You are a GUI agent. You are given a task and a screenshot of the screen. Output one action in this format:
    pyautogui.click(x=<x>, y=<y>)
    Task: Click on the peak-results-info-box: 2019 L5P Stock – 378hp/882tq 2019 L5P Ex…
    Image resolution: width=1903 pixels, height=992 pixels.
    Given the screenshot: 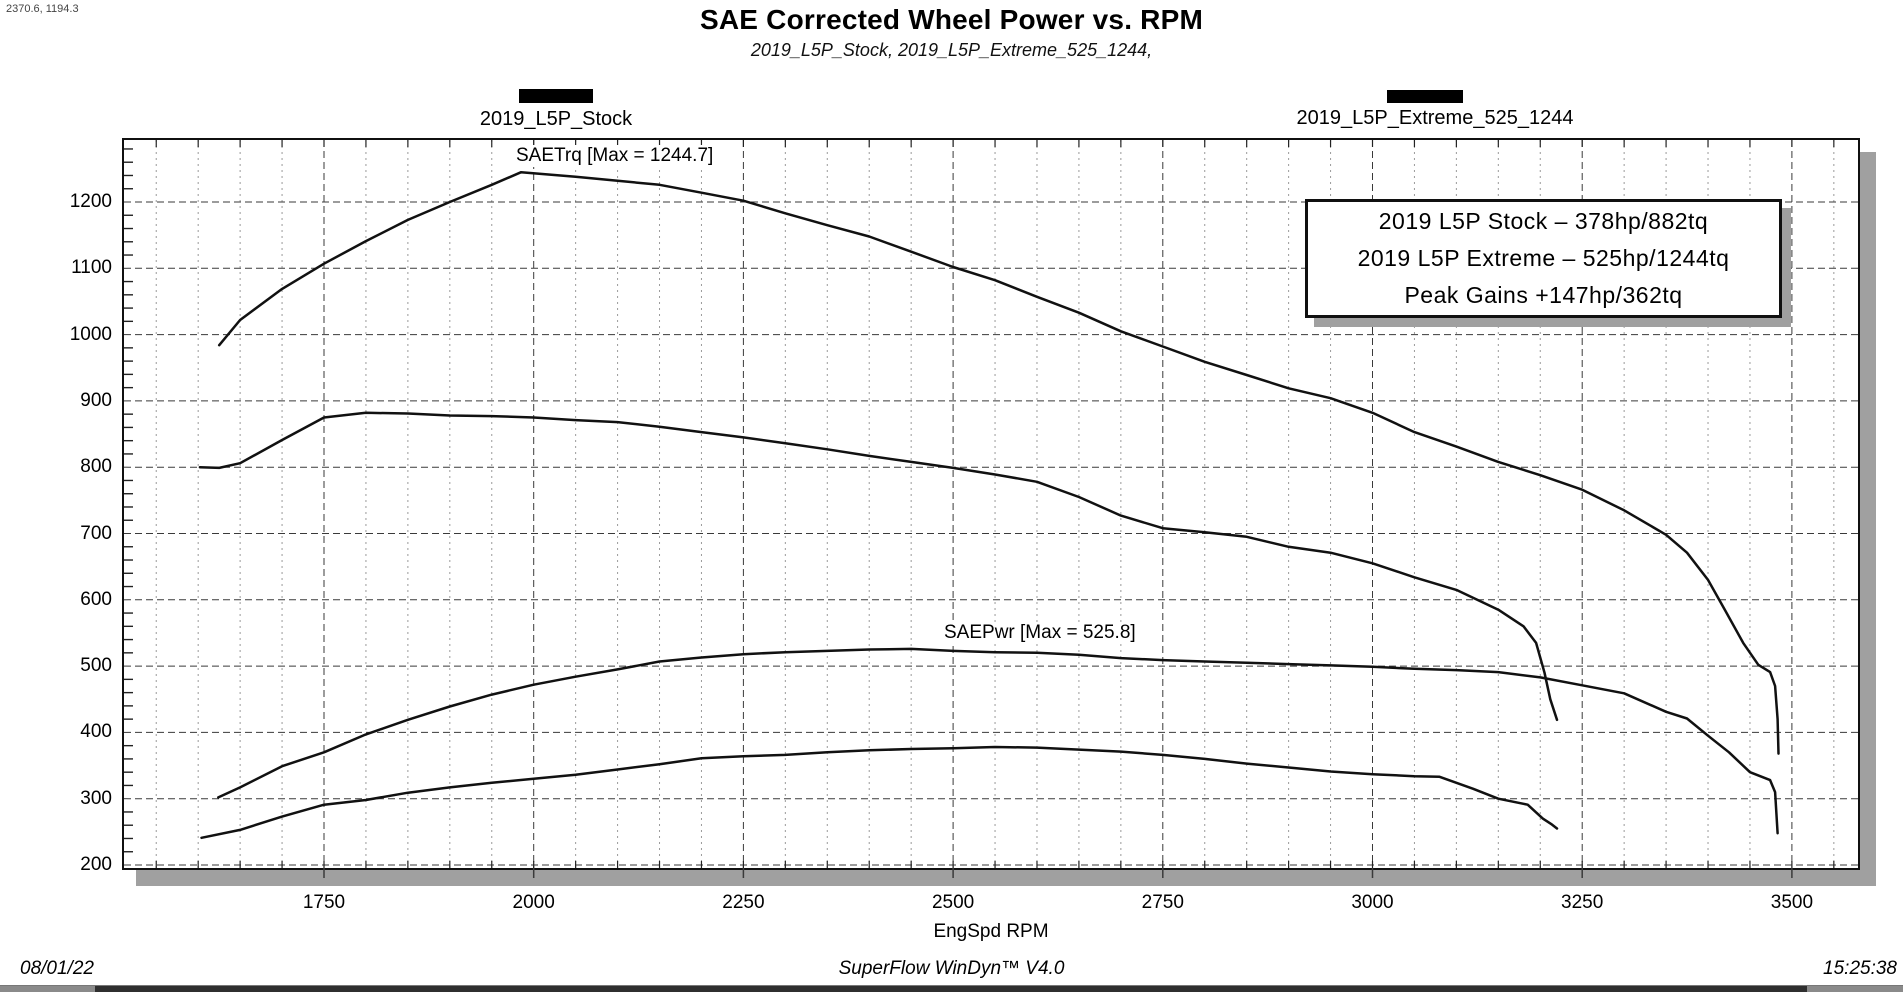 What is the action you would take?
    pyautogui.click(x=1543, y=258)
    